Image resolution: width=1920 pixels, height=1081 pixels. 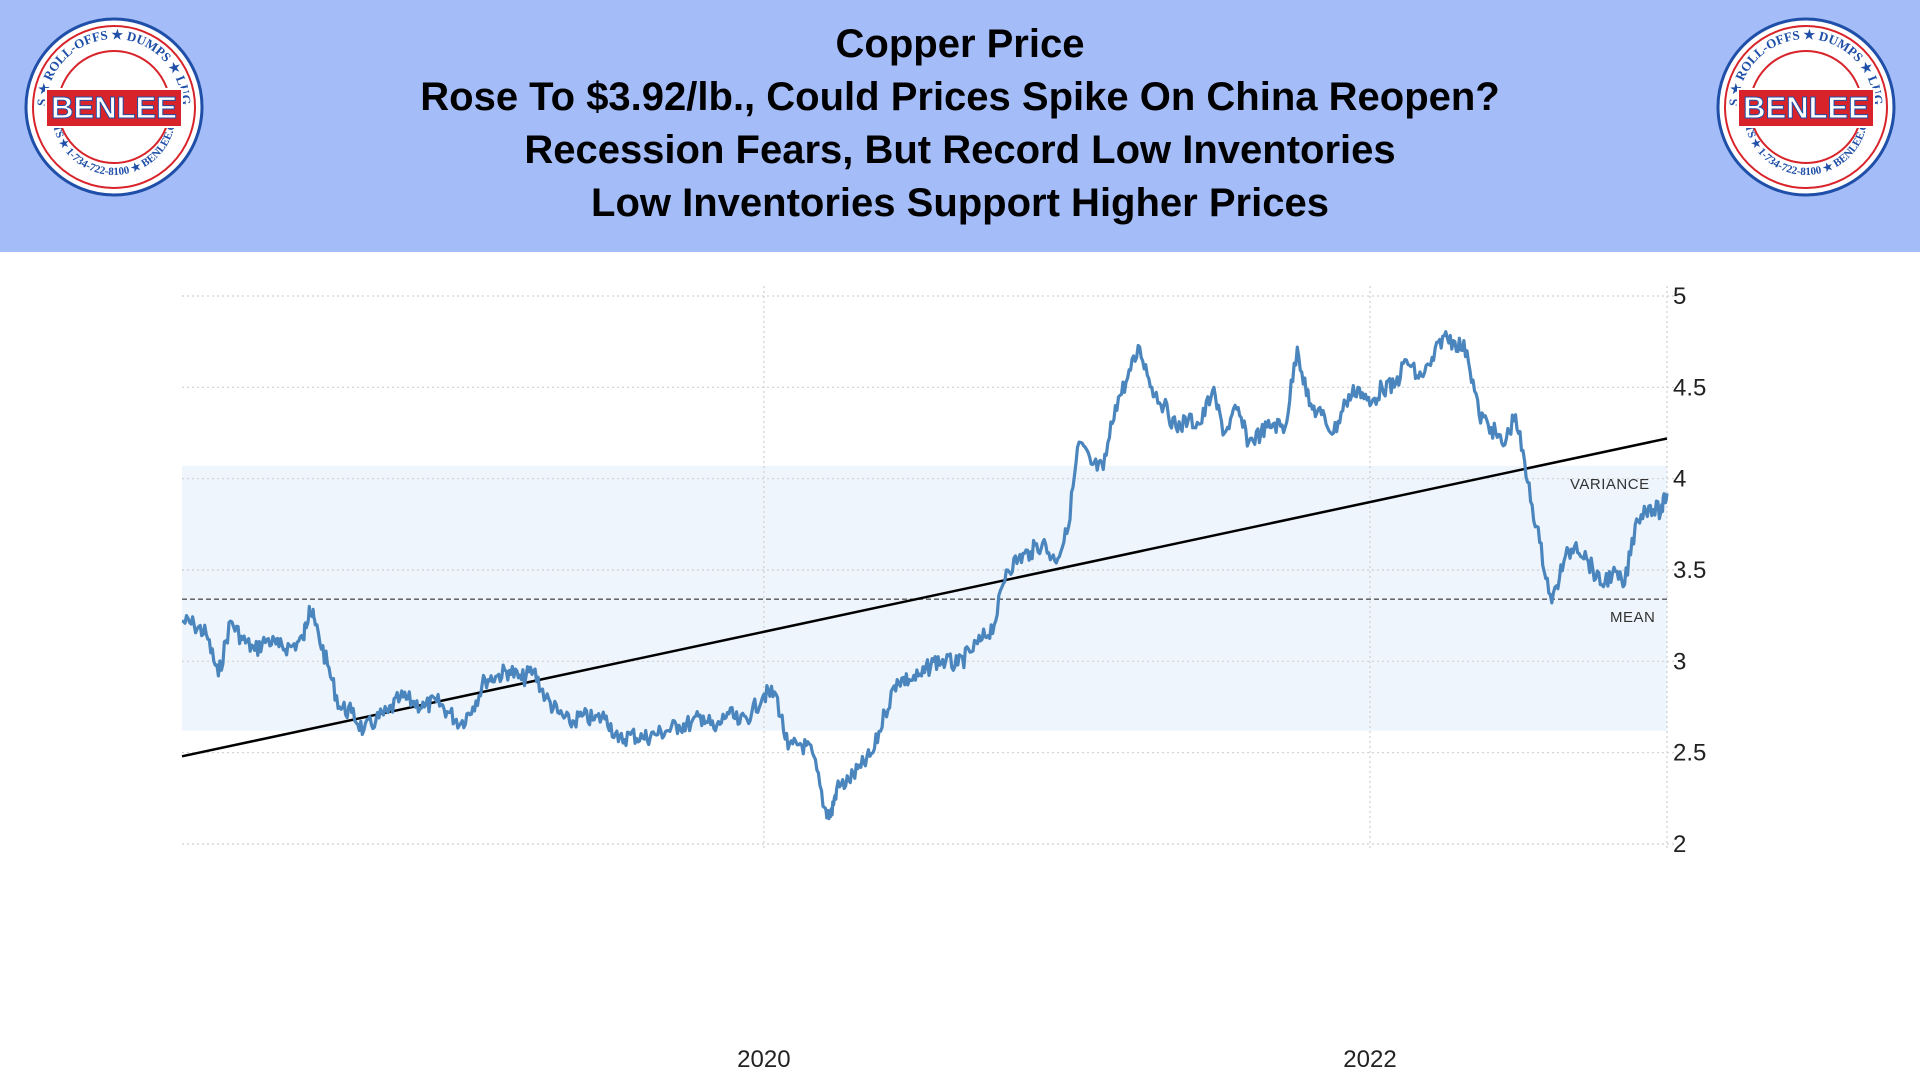 I want to click on x-tick-label: 2022, so click(x=1369, y=1059).